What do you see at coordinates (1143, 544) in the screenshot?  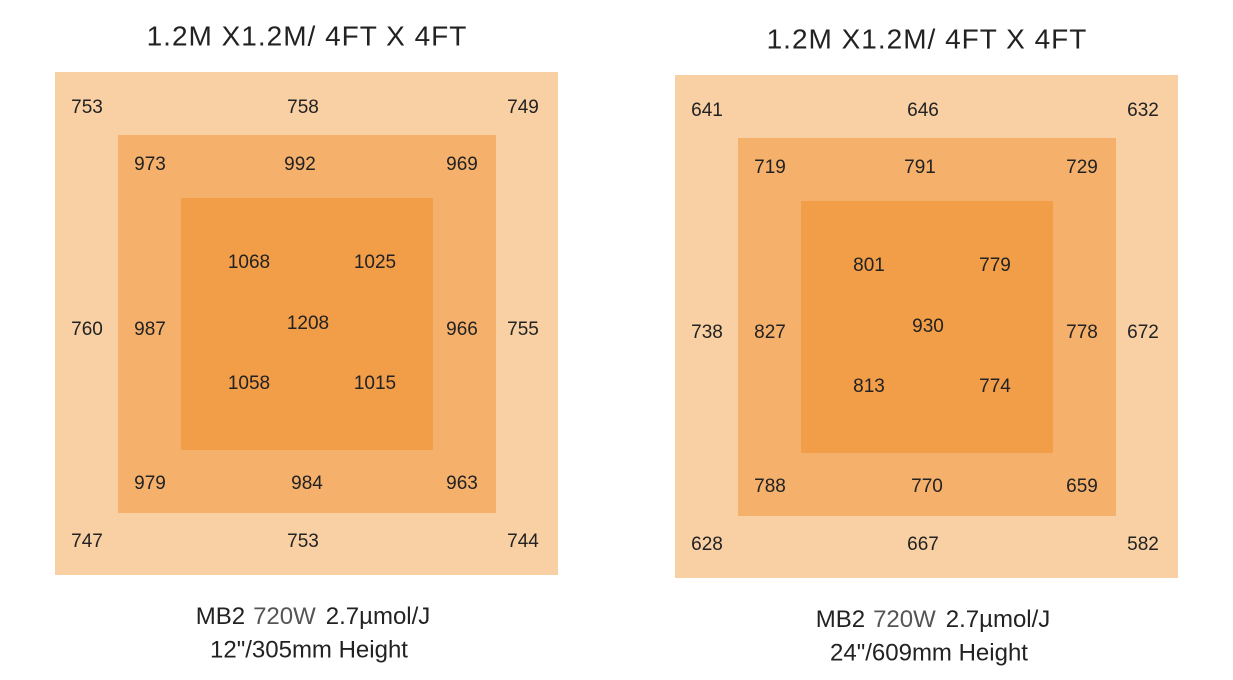 I see `ppfd-value: 582` at bounding box center [1143, 544].